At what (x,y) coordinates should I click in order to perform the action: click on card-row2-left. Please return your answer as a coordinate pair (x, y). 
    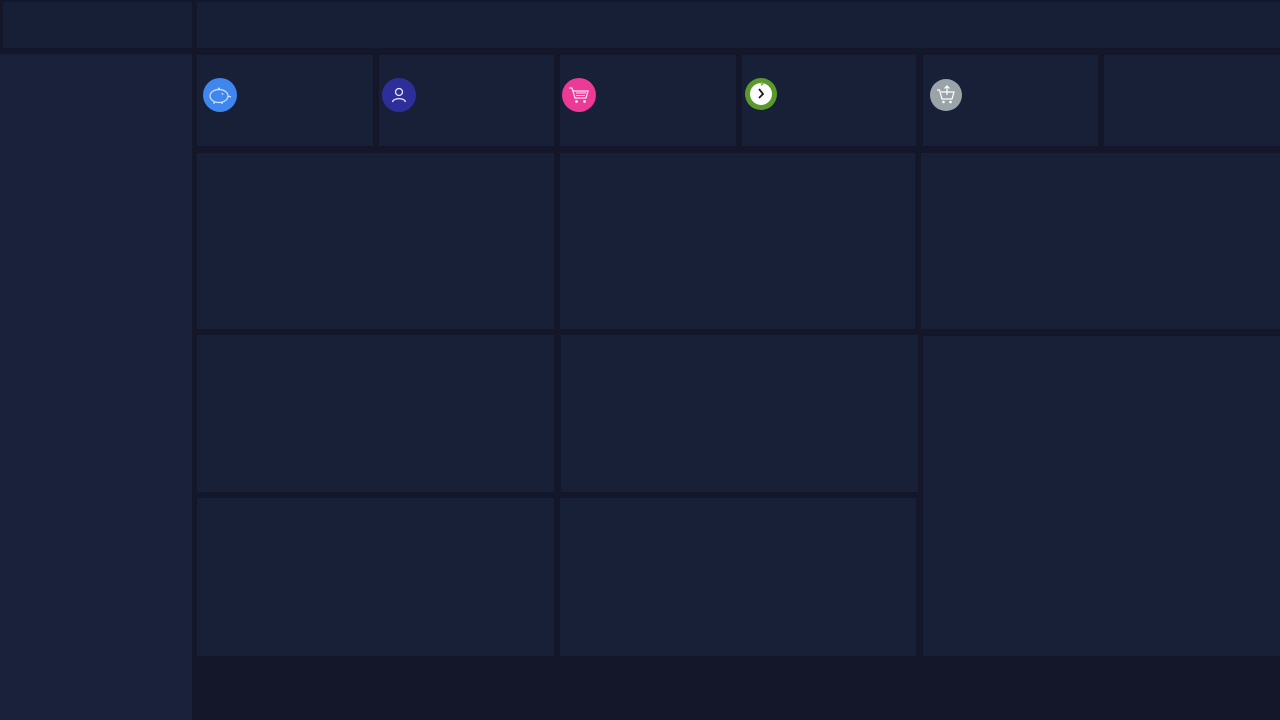
    Looking at the image, I should click on (375, 413).